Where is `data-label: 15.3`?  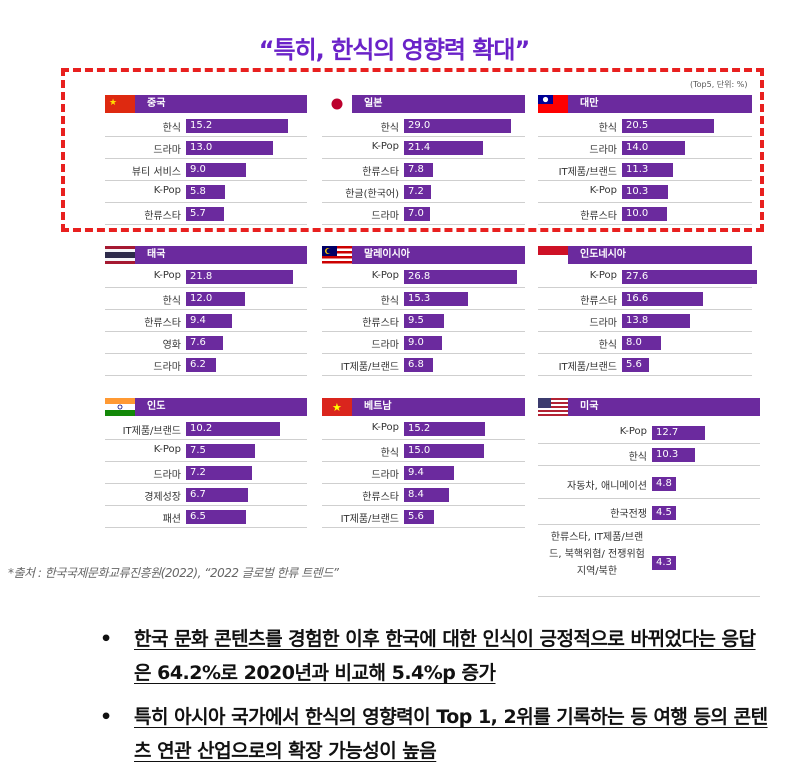
data-label: 15.3 is located at coordinates (419, 298).